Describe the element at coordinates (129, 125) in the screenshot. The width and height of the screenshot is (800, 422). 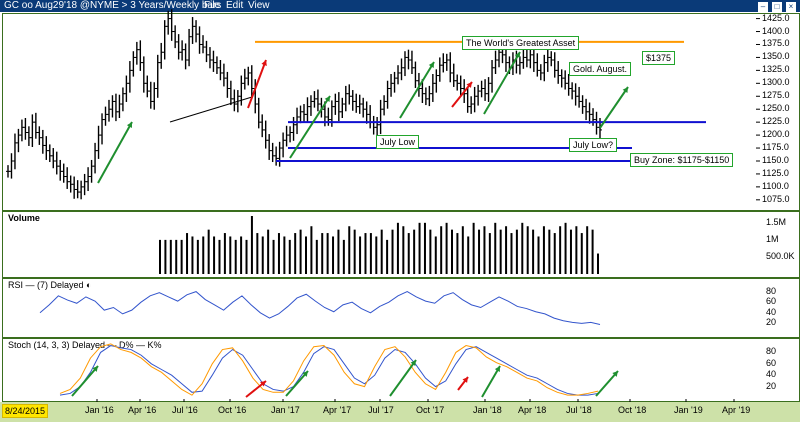
I see `arrow-green-1-head` at that location.